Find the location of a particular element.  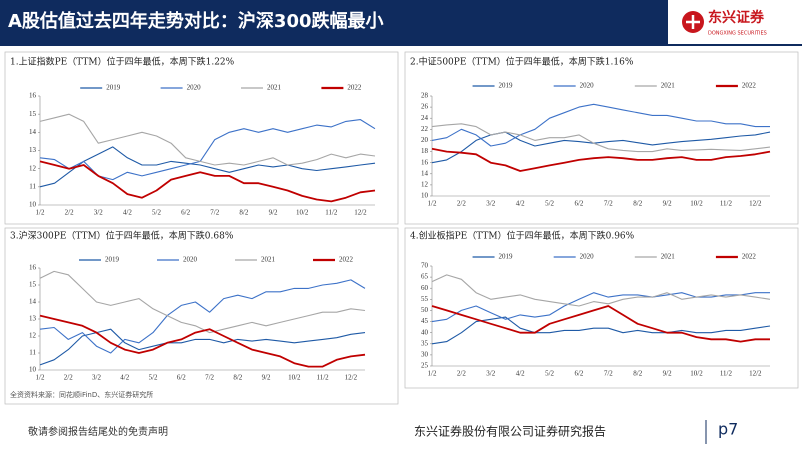

chart-title: 3.沪深300PE（TTM）位于四年最低，本周下跌0.68% is located at coordinates (122, 236).